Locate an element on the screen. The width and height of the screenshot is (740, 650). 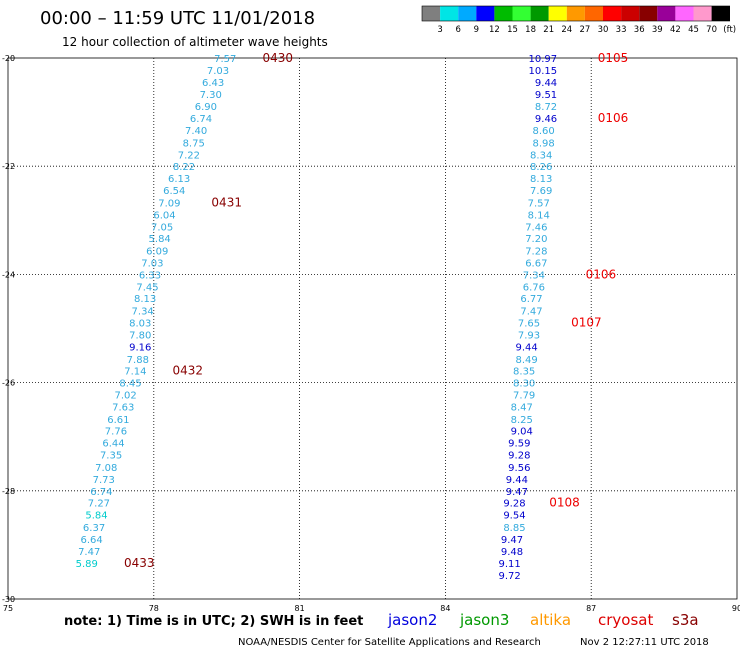
swh-value: 8.98 is located at coordinates (543, 143).